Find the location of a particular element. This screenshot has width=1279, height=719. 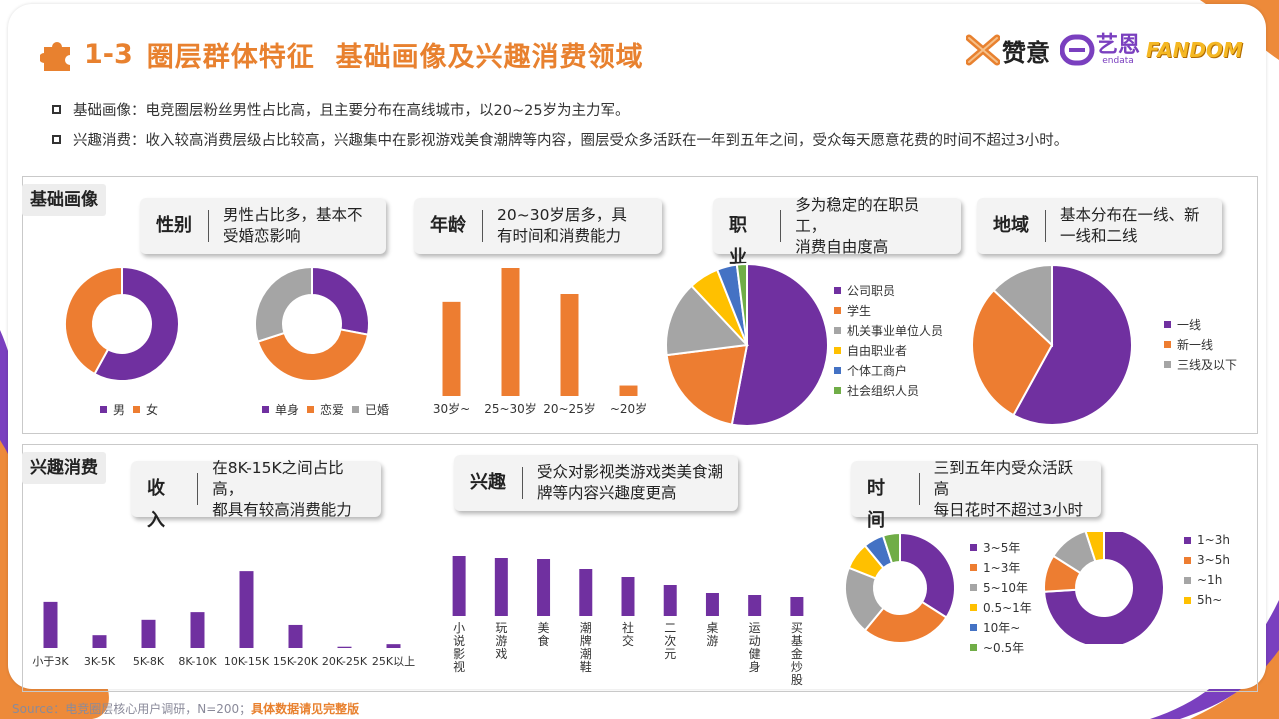

active-legend-item: 5~10年 is located at coordinates (1001, 587).